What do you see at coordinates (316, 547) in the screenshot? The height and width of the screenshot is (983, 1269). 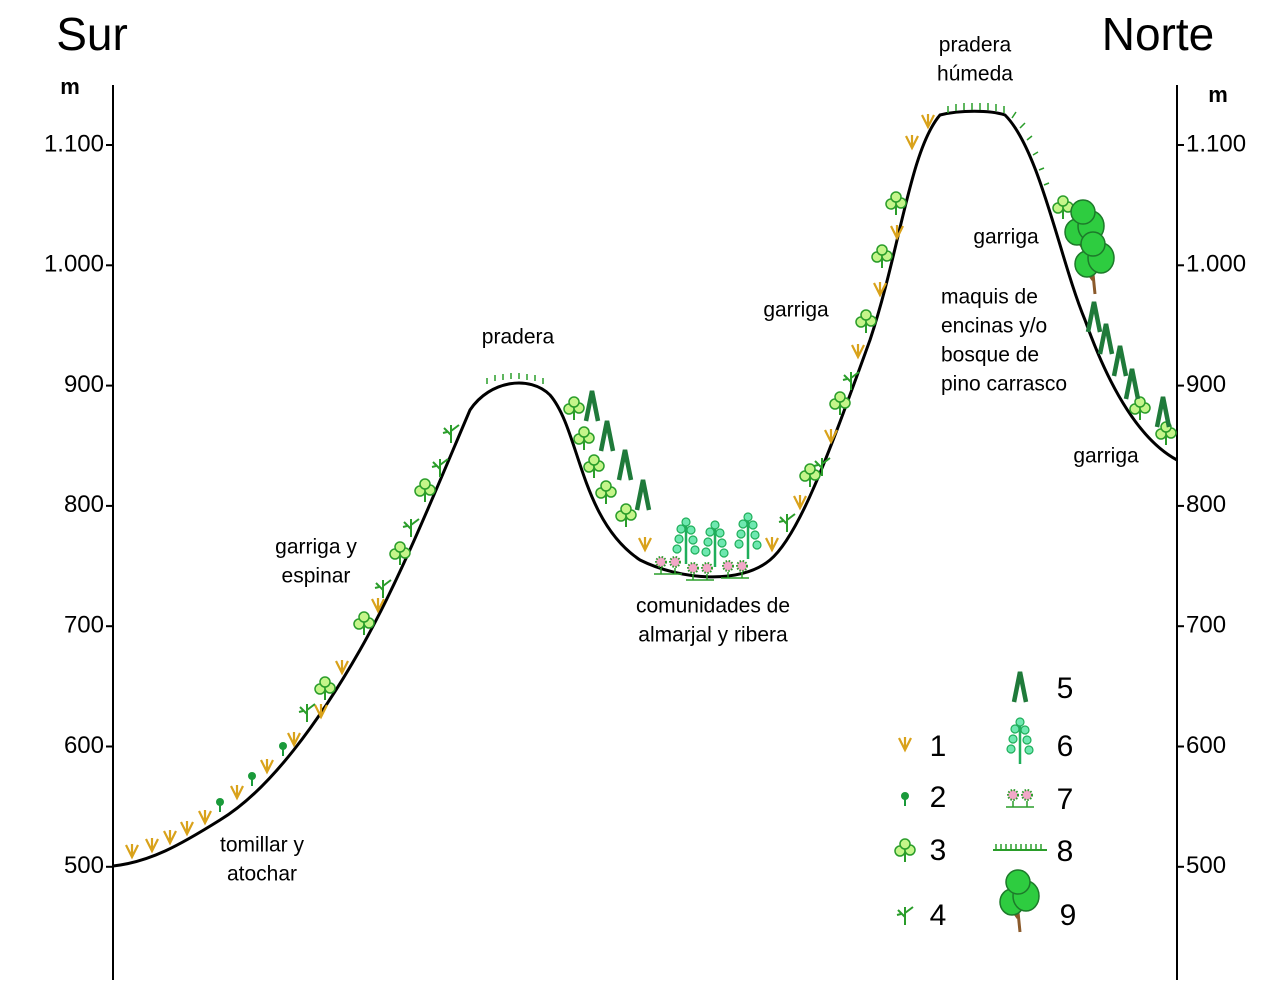 I see `annotation: garriga y` at bounding box center [316, 547].